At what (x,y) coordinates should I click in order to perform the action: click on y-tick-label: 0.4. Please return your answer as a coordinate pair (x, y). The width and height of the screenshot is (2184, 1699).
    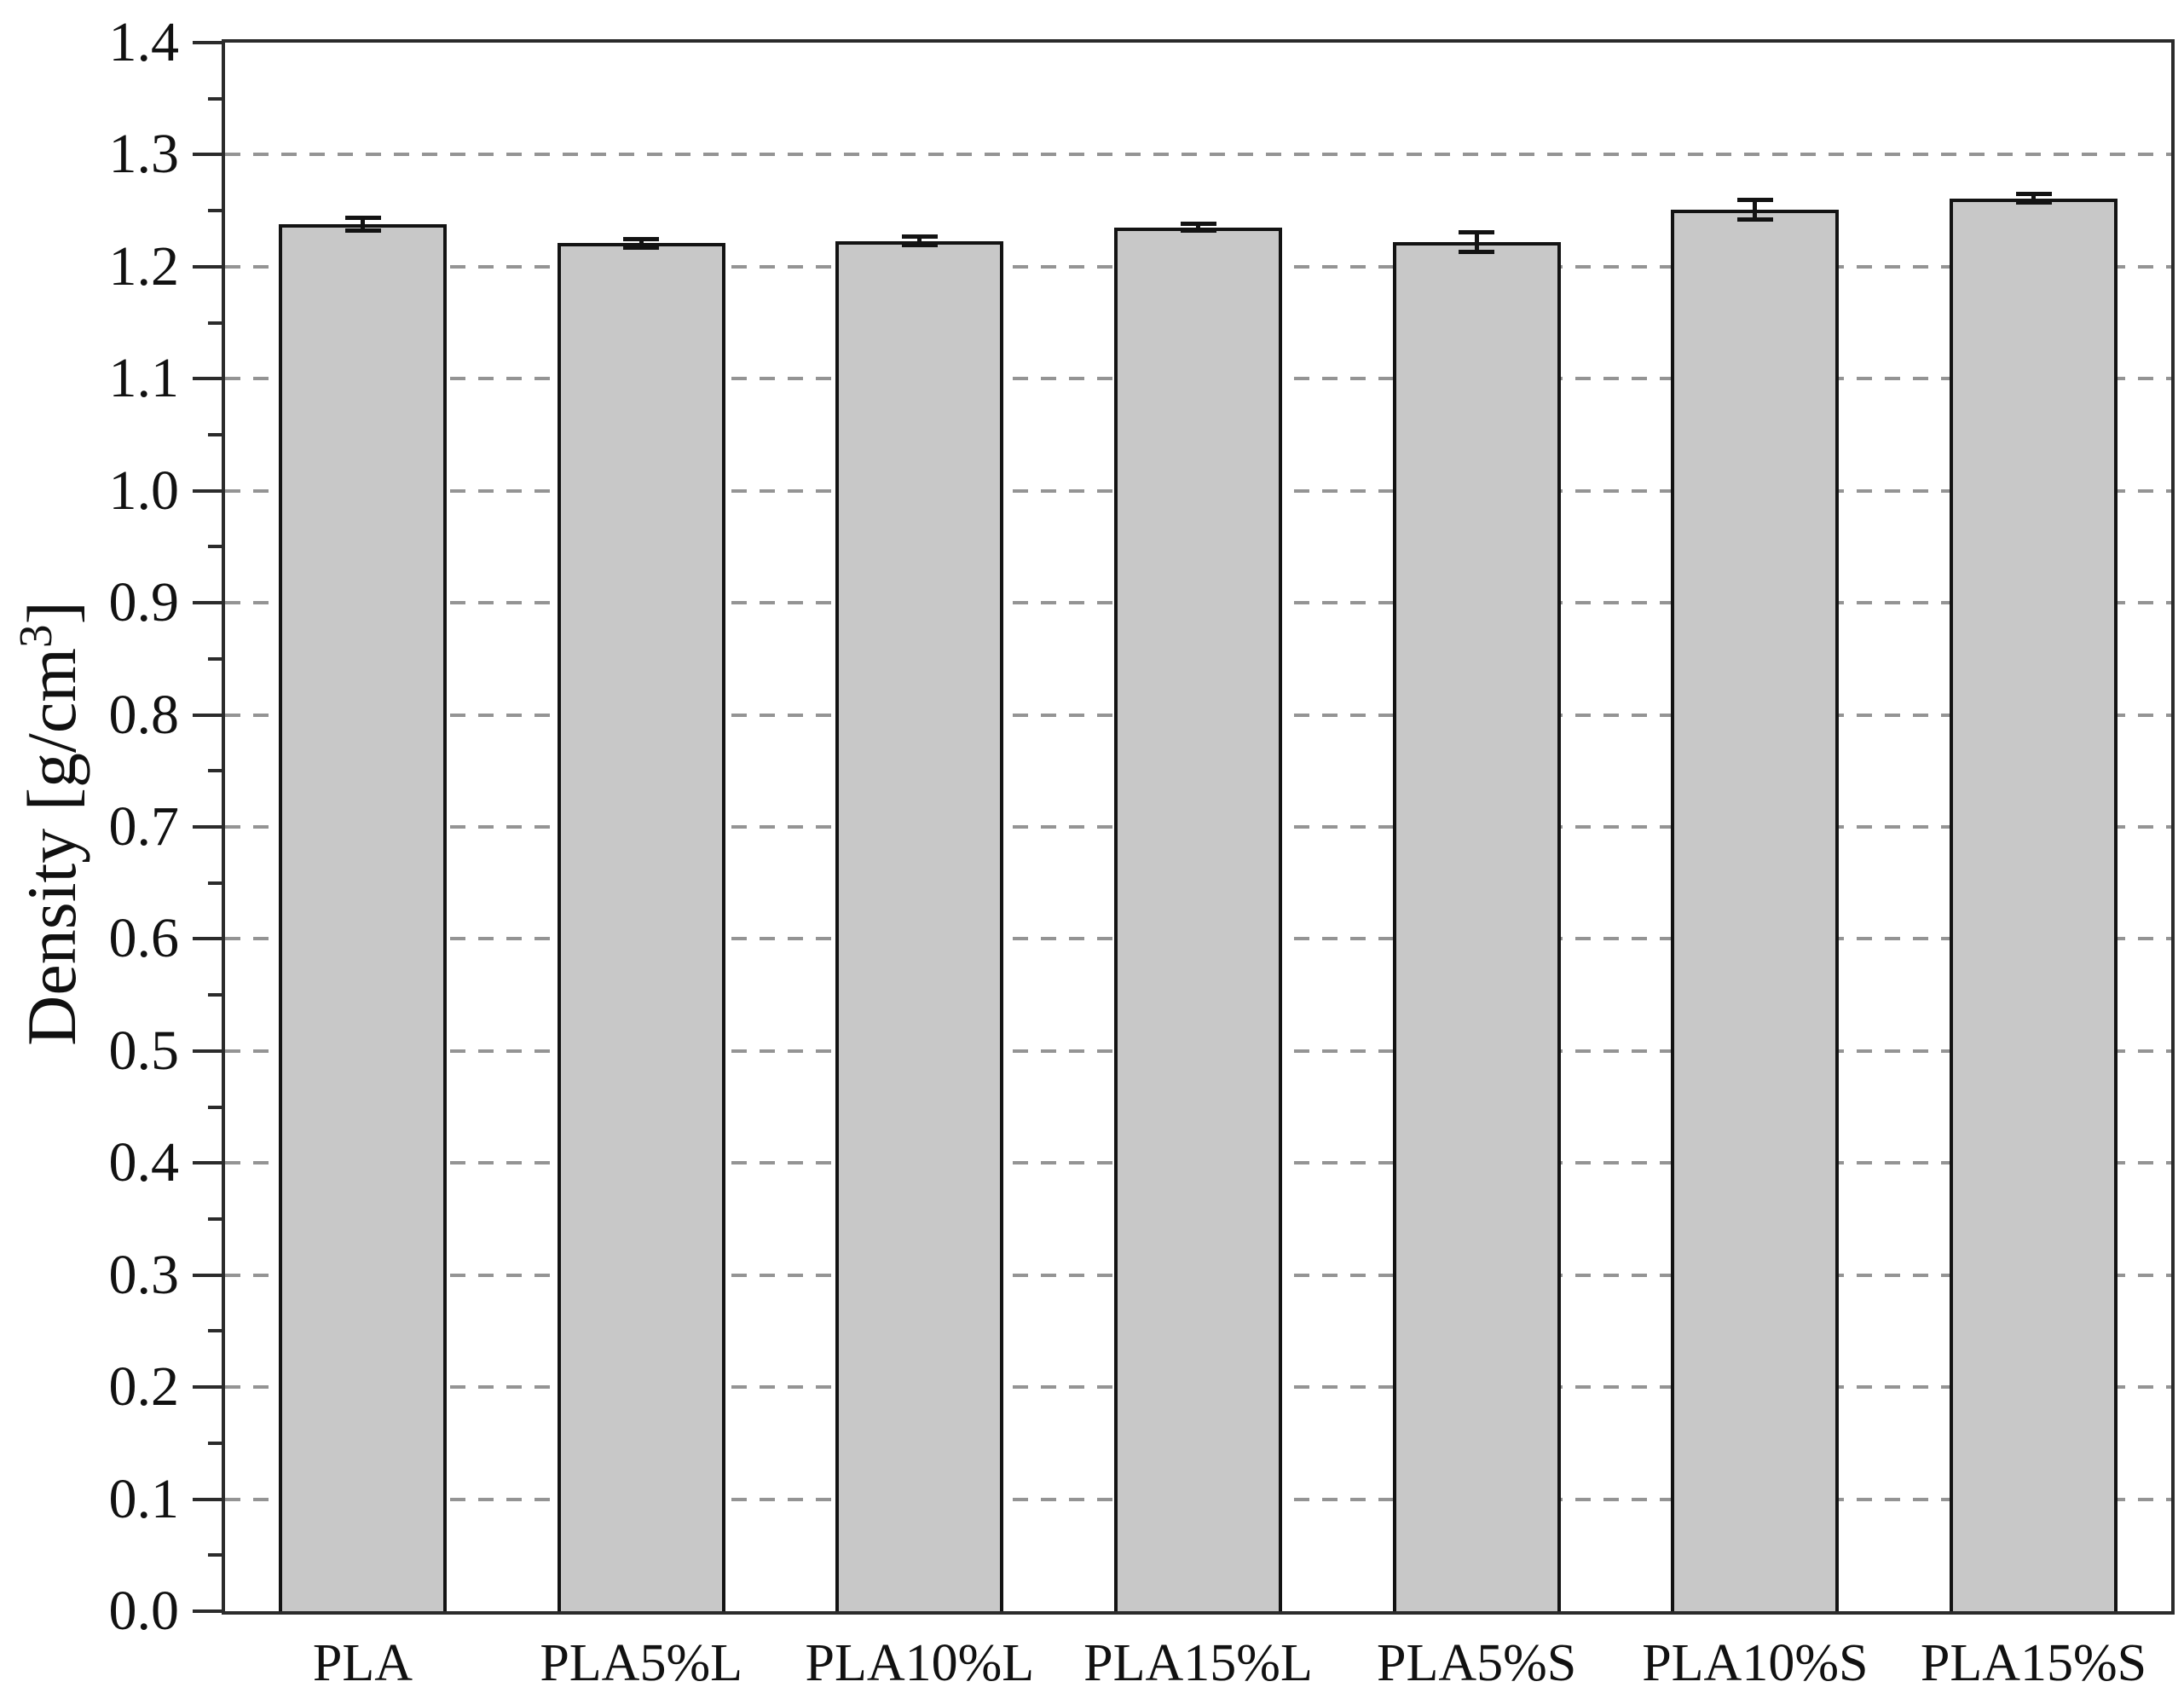
    Looking at the image, I should click on (144, 1162).